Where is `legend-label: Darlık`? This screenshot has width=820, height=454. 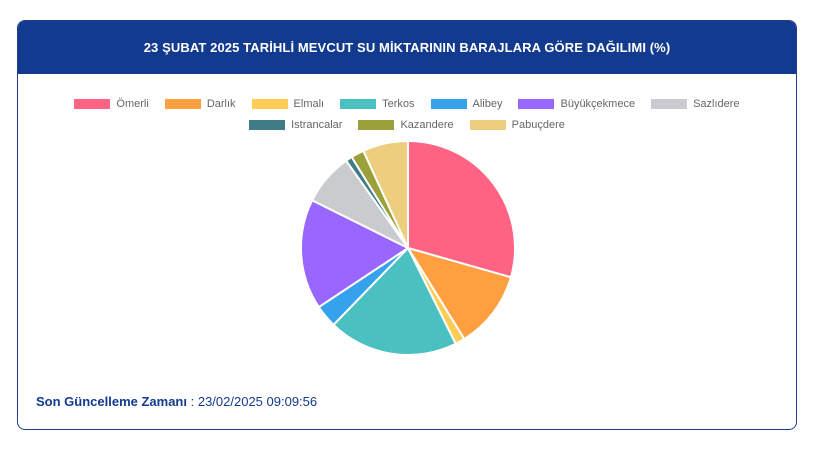
legend-label: Darlık is located at coordinates (221, 104).